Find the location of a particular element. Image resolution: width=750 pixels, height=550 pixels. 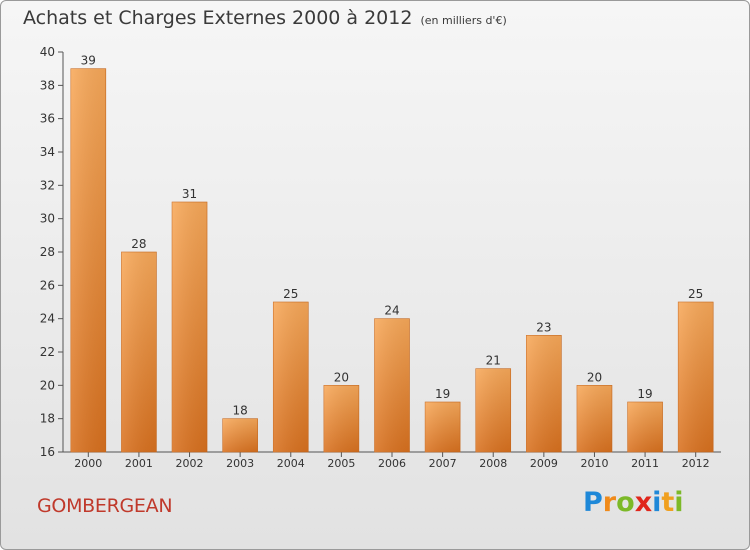

x-tick-label: 2006 is located at coordinates (392, 463).